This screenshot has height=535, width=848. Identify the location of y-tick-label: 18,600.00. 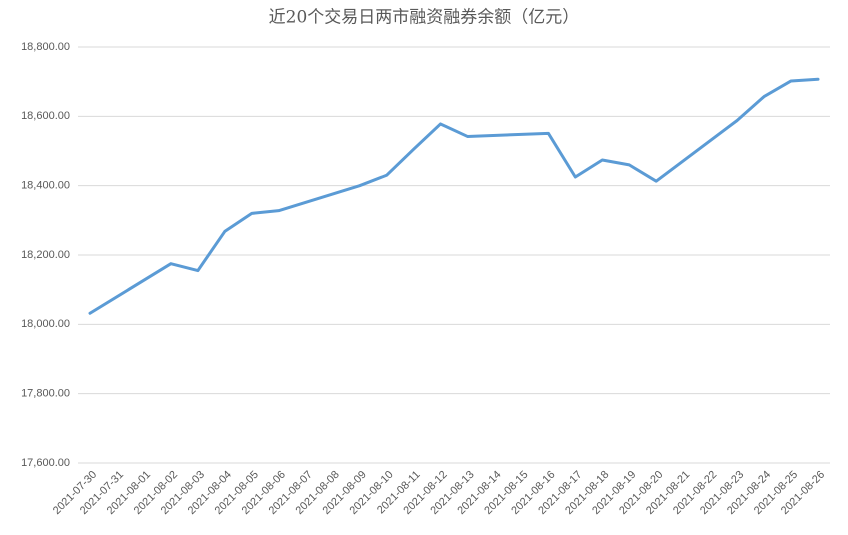
(45, 116).